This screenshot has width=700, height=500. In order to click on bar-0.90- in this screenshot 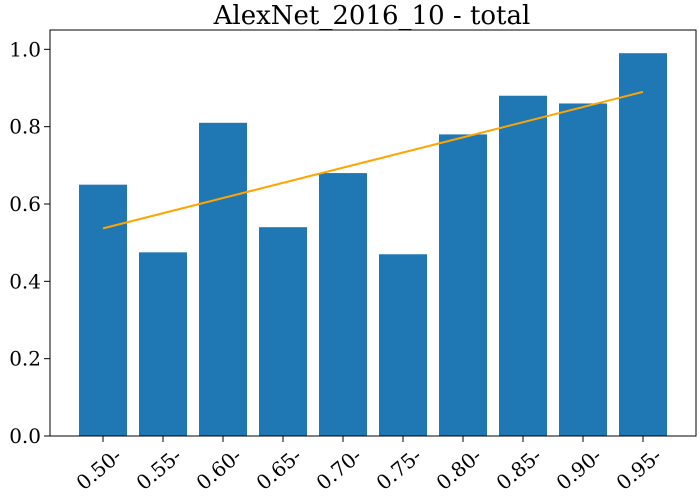, I will do `click(583, 269)`.